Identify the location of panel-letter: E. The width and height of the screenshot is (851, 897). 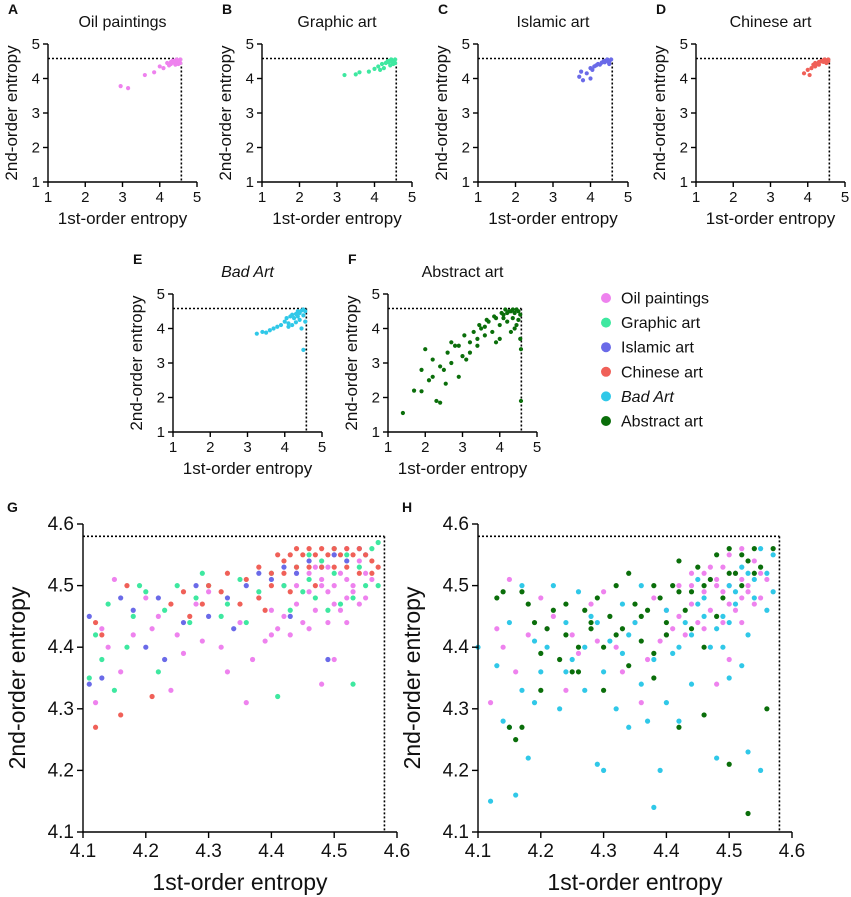
(137, 259).